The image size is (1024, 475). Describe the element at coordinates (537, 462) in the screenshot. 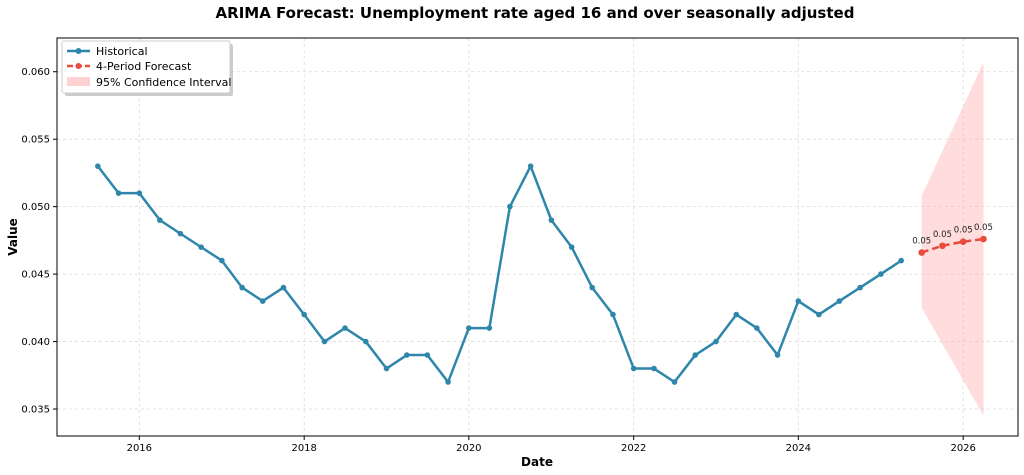

I see `x-axis-label: Date` at that location.